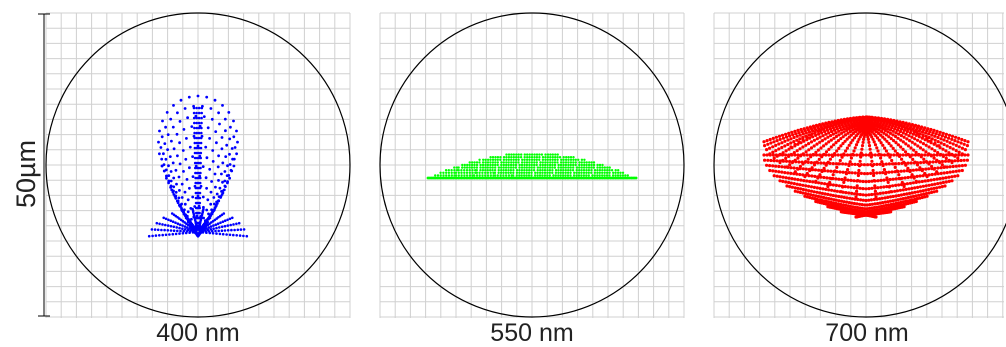 This screenshot has height=347, width=1006. I want to click on wavelength-label-700: 700 nm, so click(867, 333).